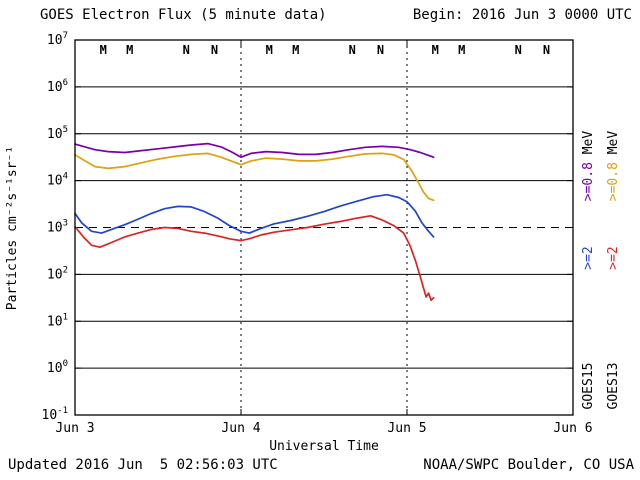 The width and height of the screenshot is (640, 480). Describe the element at coordinates (55, 414) in the screenshot. I see `svg-text: 10⁻¹` at that location.